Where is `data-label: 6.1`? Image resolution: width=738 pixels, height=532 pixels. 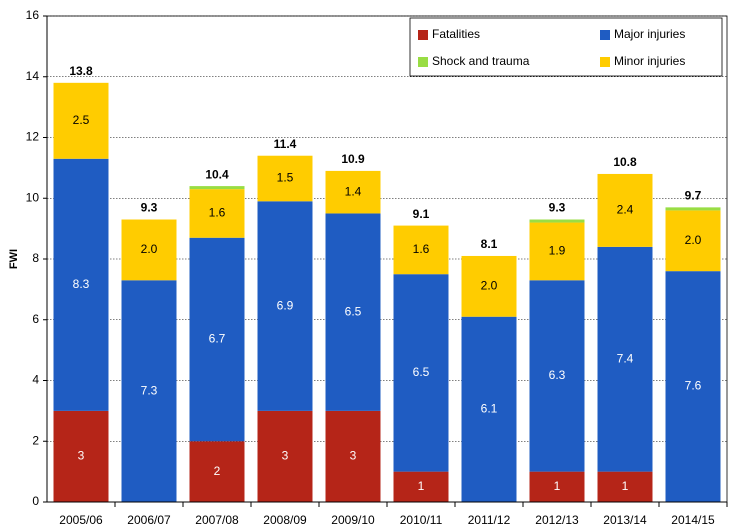
data-label: 6.1 is located at coordinates (489, 409).